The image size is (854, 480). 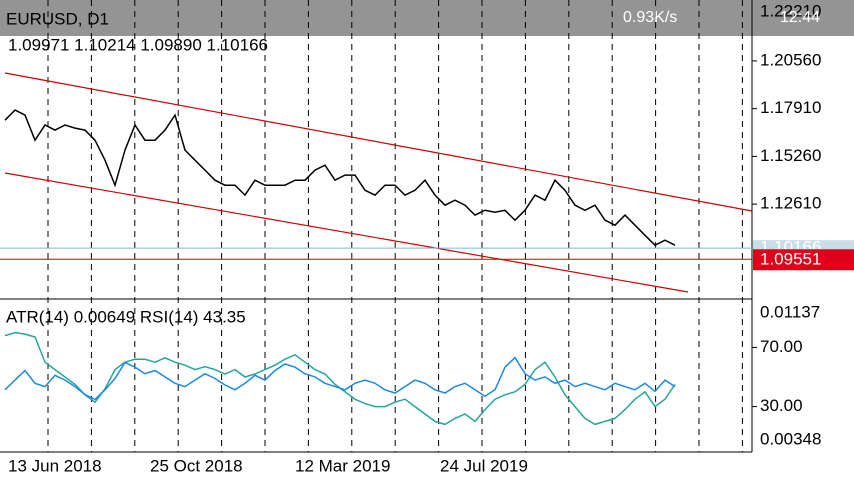 I want to click on date-label: 12 Mar 2019, so click(x=342, y=465).